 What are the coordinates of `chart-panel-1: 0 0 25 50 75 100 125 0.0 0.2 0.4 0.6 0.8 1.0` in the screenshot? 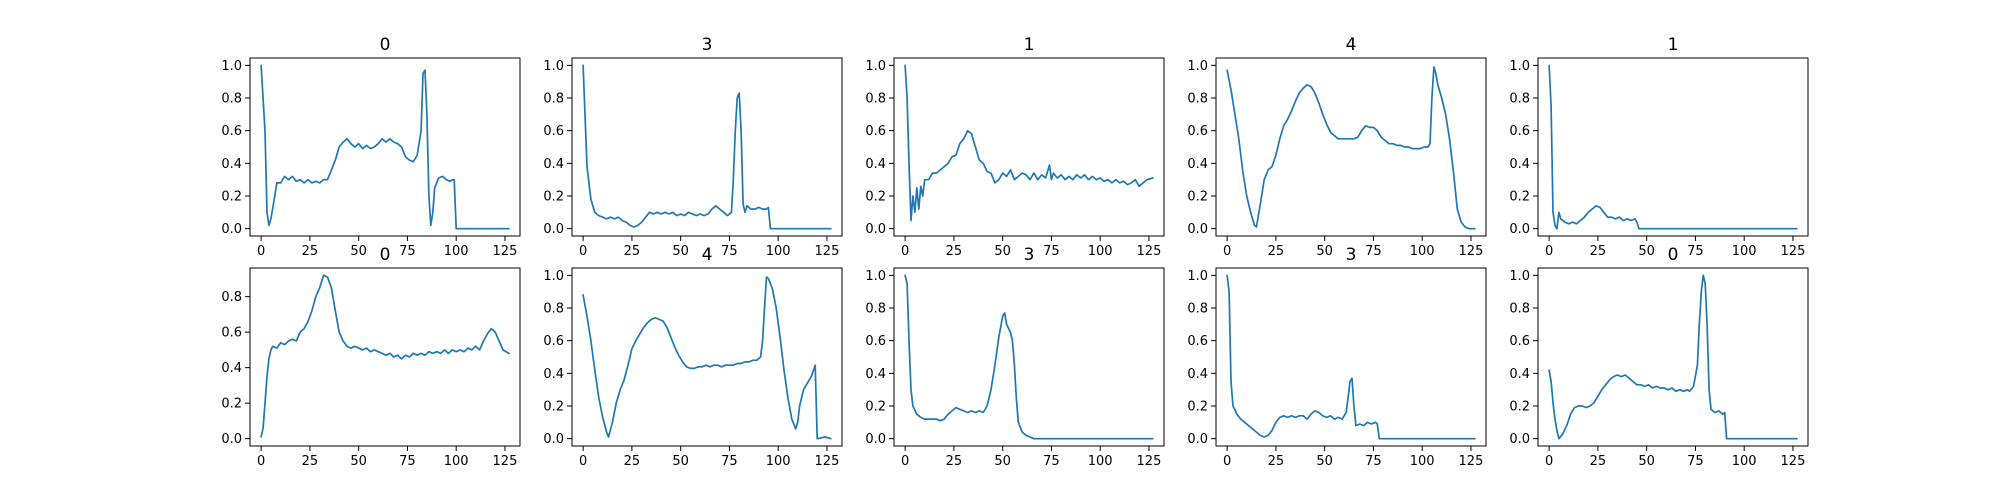 It's located at (371, 147).